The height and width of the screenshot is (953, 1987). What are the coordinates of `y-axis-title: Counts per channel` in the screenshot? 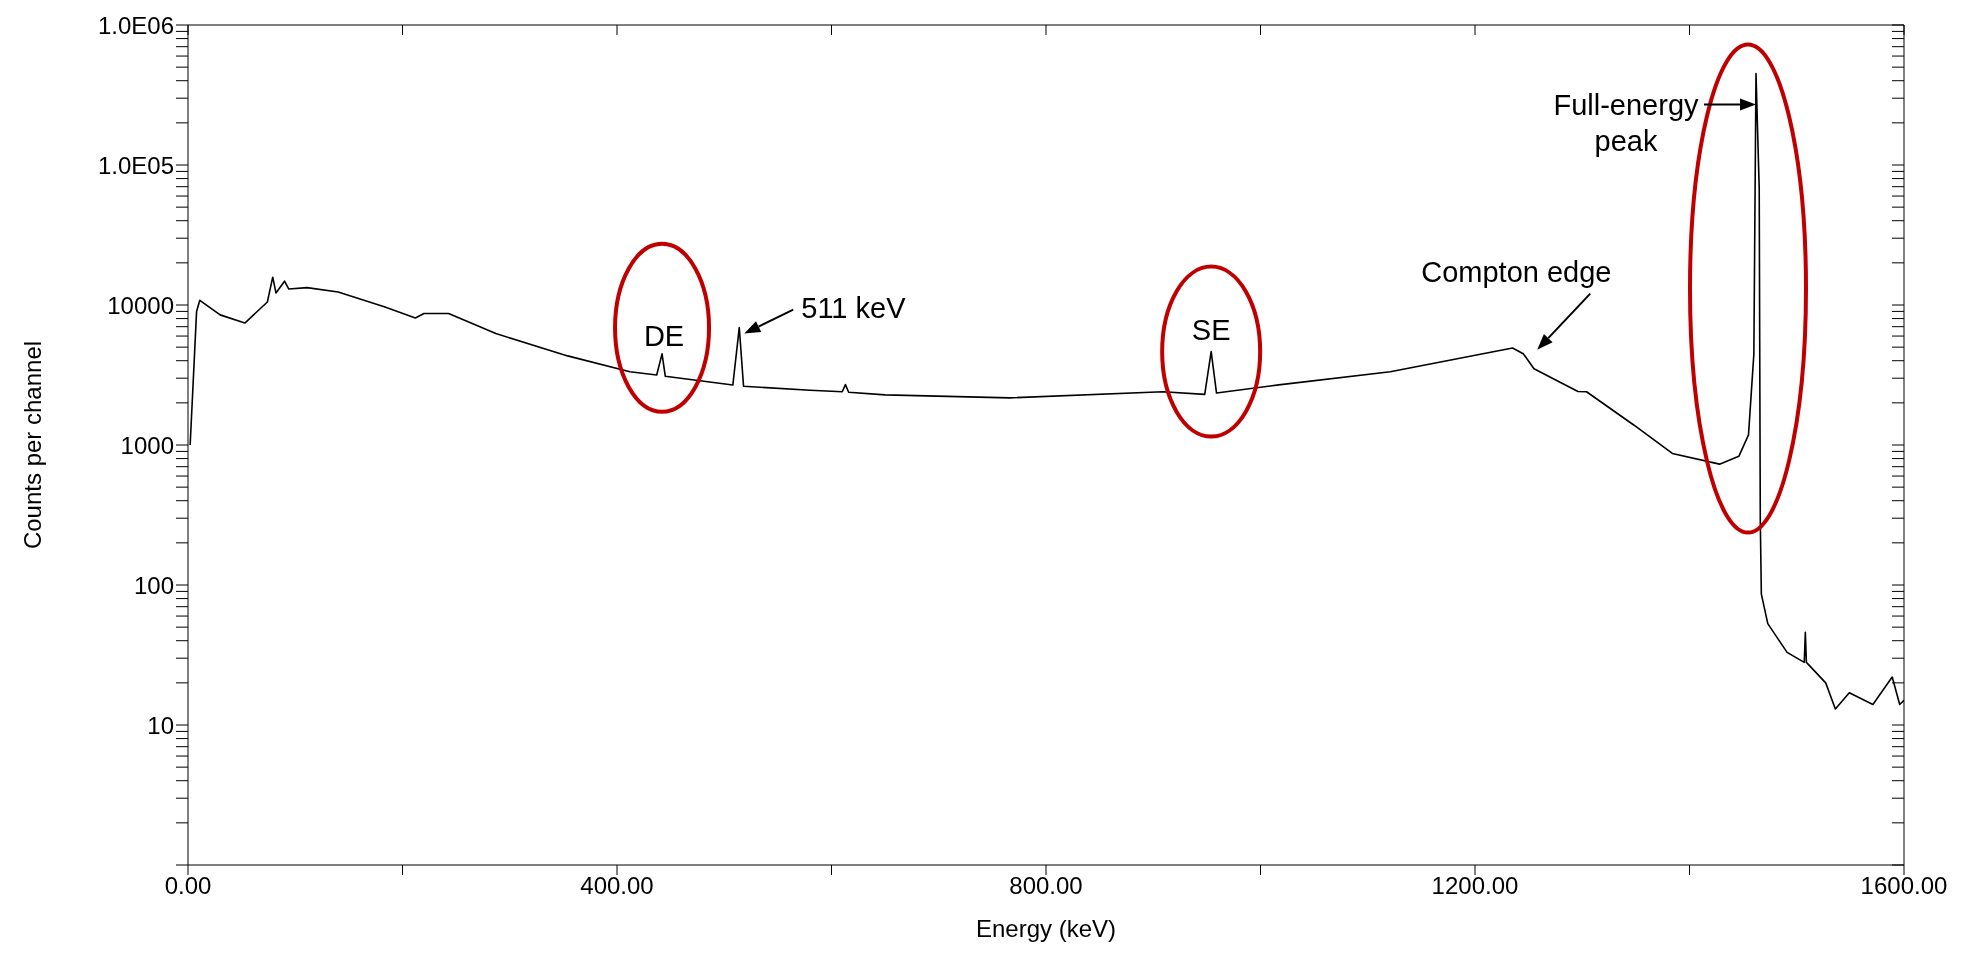 It's located at (32, 445).